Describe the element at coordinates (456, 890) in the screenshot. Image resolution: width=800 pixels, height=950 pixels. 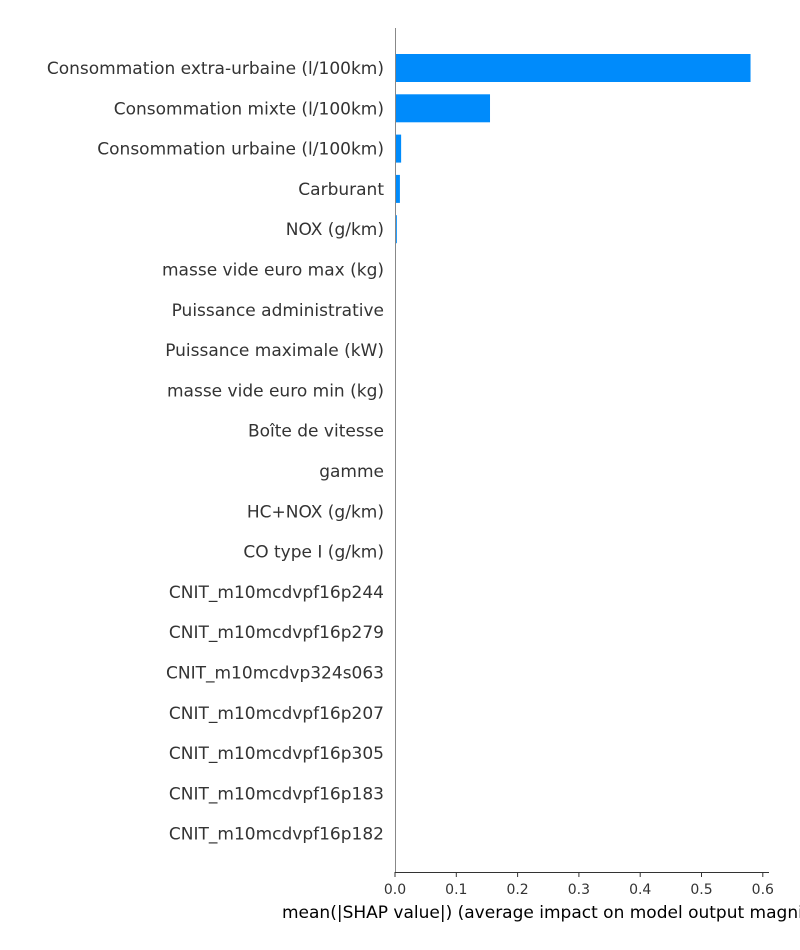
I see `x-tick-label: 0.1` at that location.